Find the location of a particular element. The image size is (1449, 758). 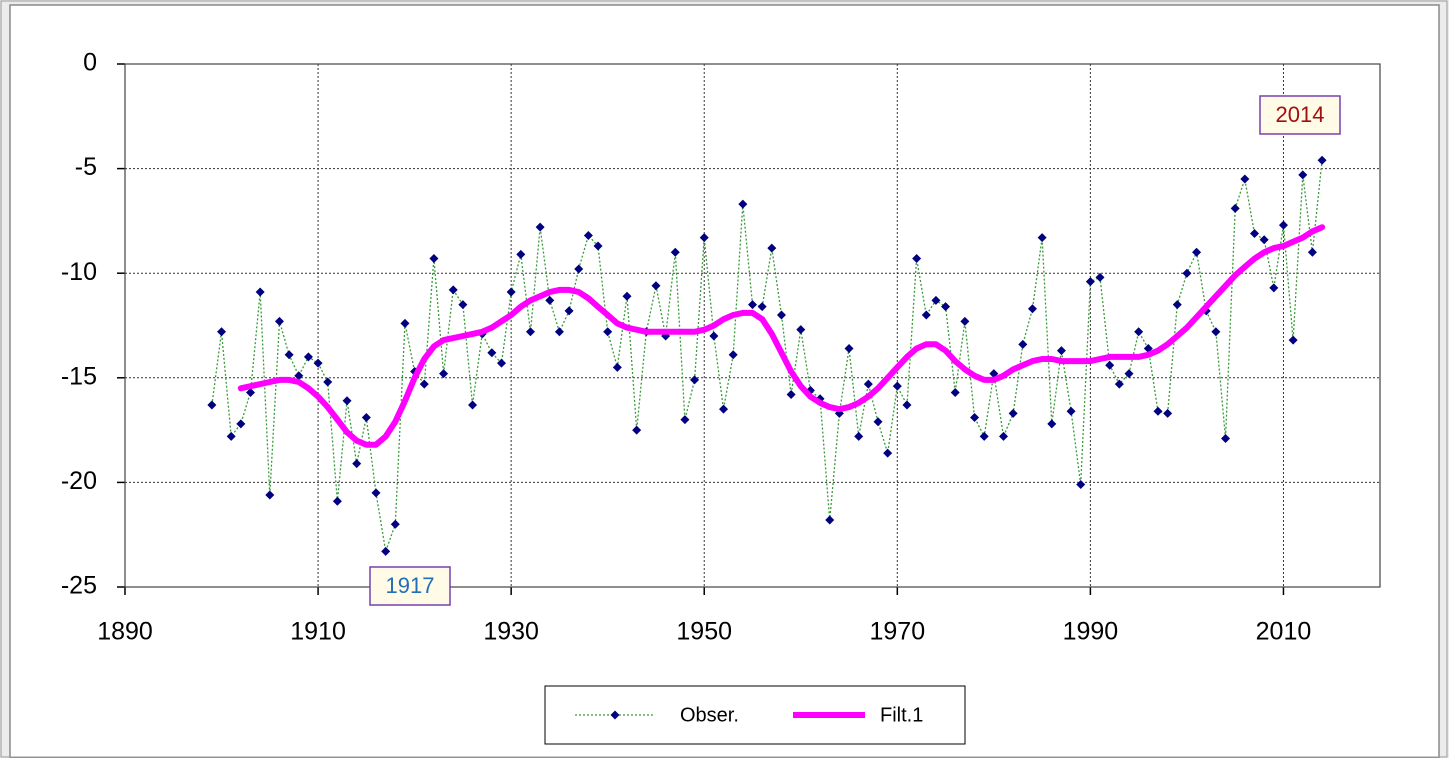

x-tick-label: 2010 is located at coordinates (1284, 632).